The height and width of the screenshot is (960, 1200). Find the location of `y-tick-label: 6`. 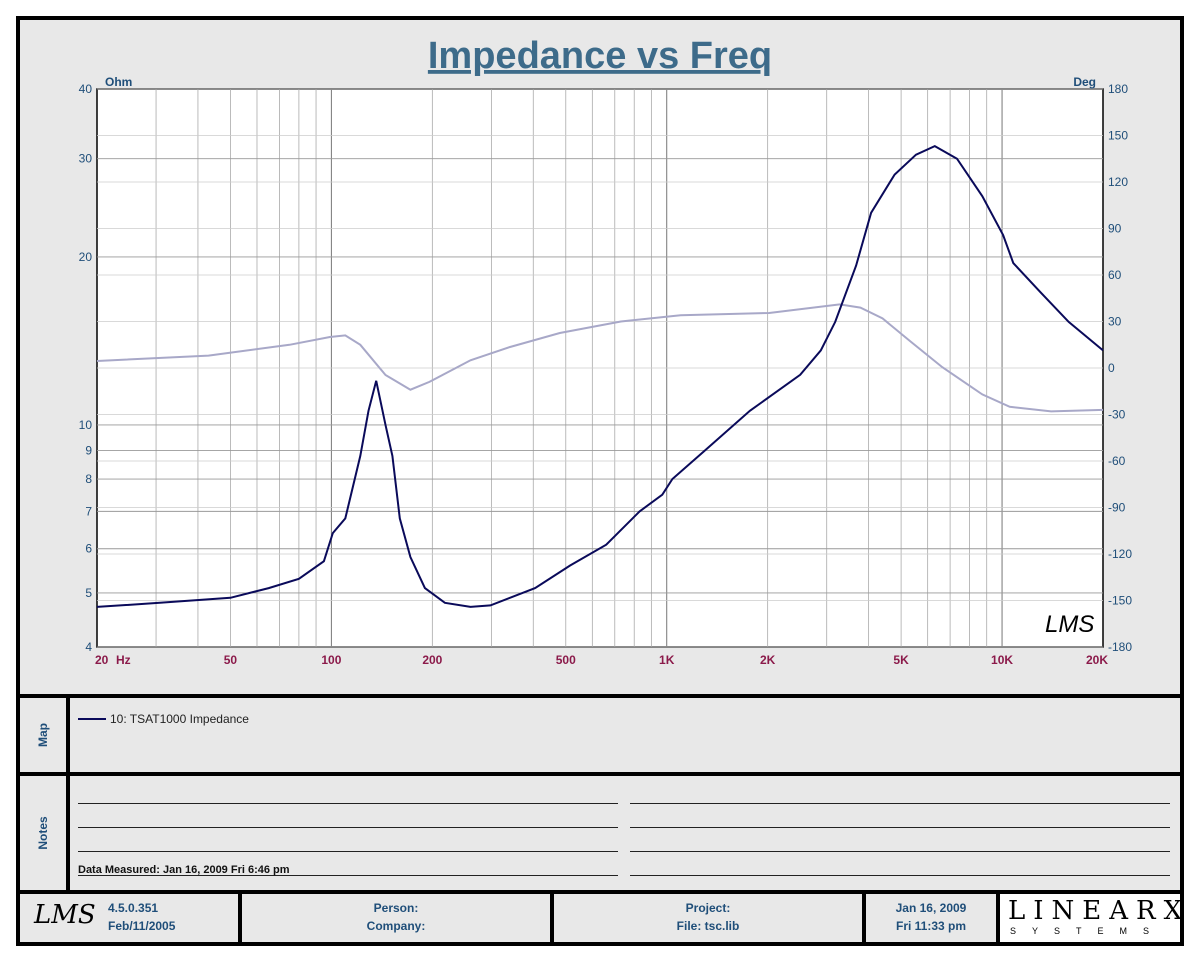

y-tick-label: 6 is located at coordinates (88, 549).